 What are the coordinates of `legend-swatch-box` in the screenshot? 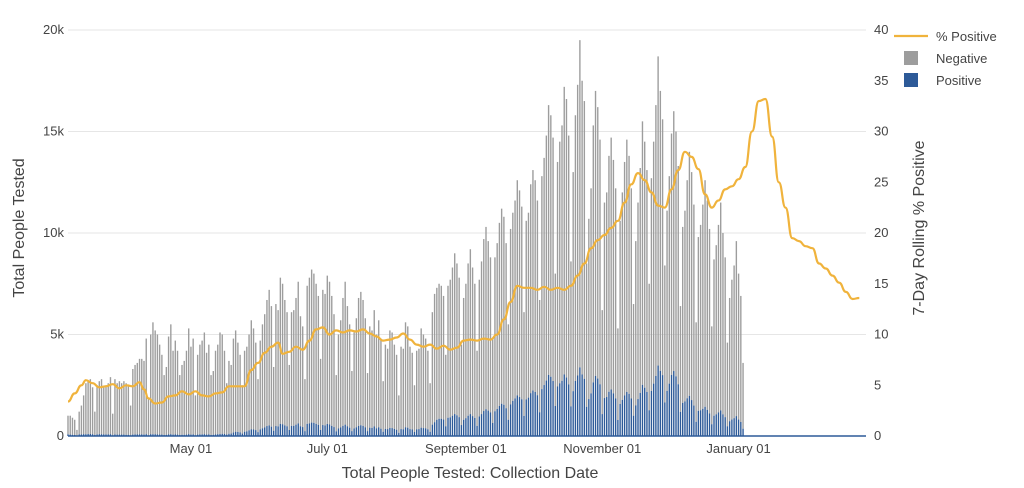 It's located at (911, 58).